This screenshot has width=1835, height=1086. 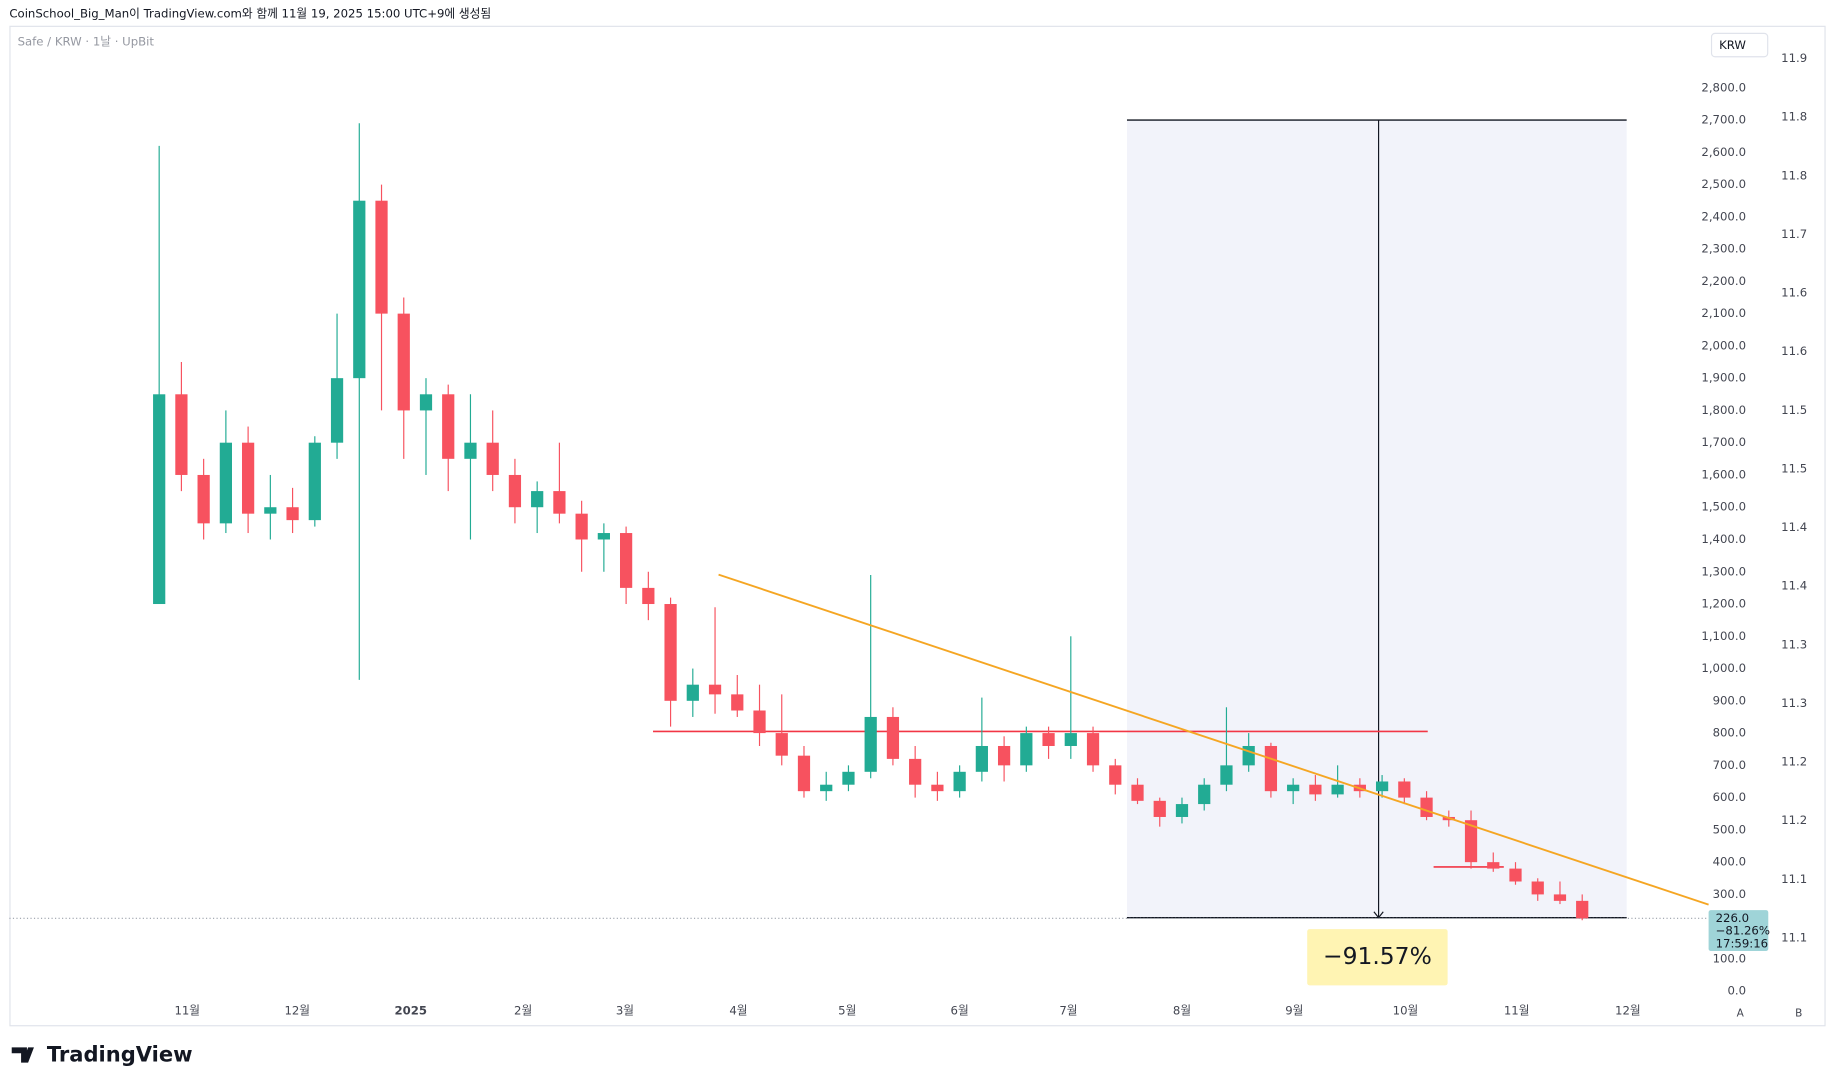 What do you see at coordinates (1732, 45) in the screenshot?
I see `currency: KRW` at bounding box center [1732, 45].